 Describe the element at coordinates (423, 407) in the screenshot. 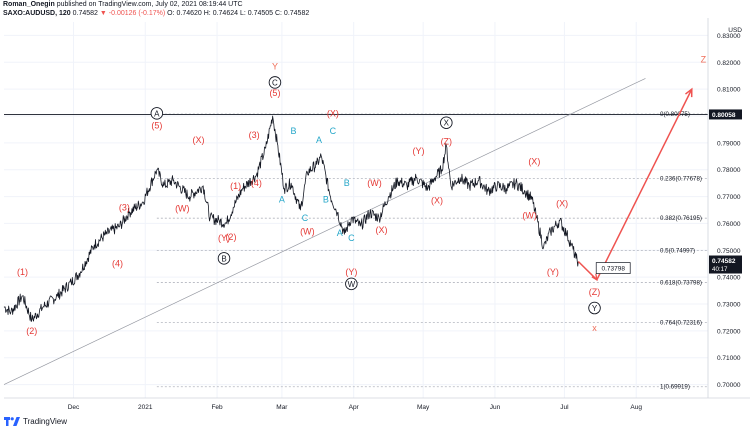

I see `x-tick-label: May` at that location.